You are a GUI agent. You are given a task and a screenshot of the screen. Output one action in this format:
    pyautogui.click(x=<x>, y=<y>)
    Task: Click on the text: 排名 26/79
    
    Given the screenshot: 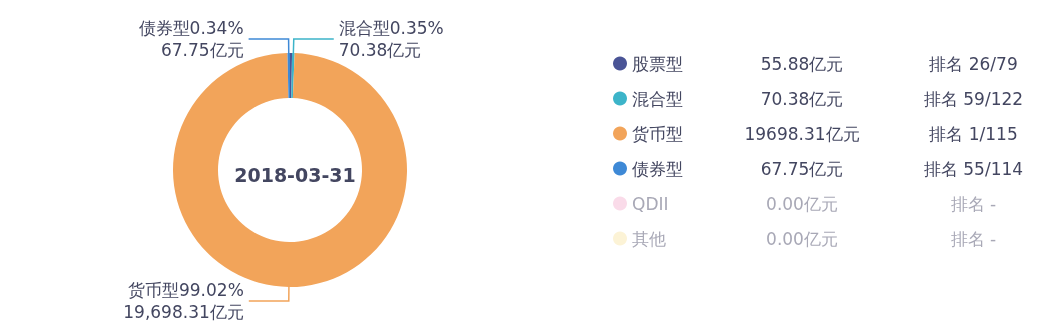 What is the action you would take?
    pyautogui.click(x=973, y=63)
    